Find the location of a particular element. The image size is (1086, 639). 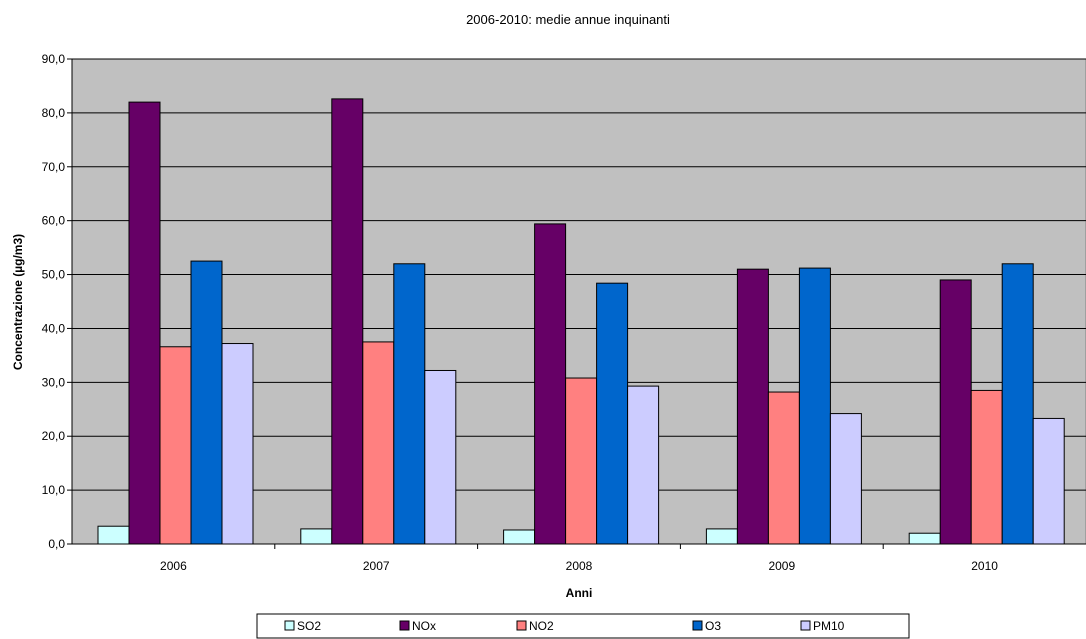

bar-no2-2007 is located at coordinates (378, 443).